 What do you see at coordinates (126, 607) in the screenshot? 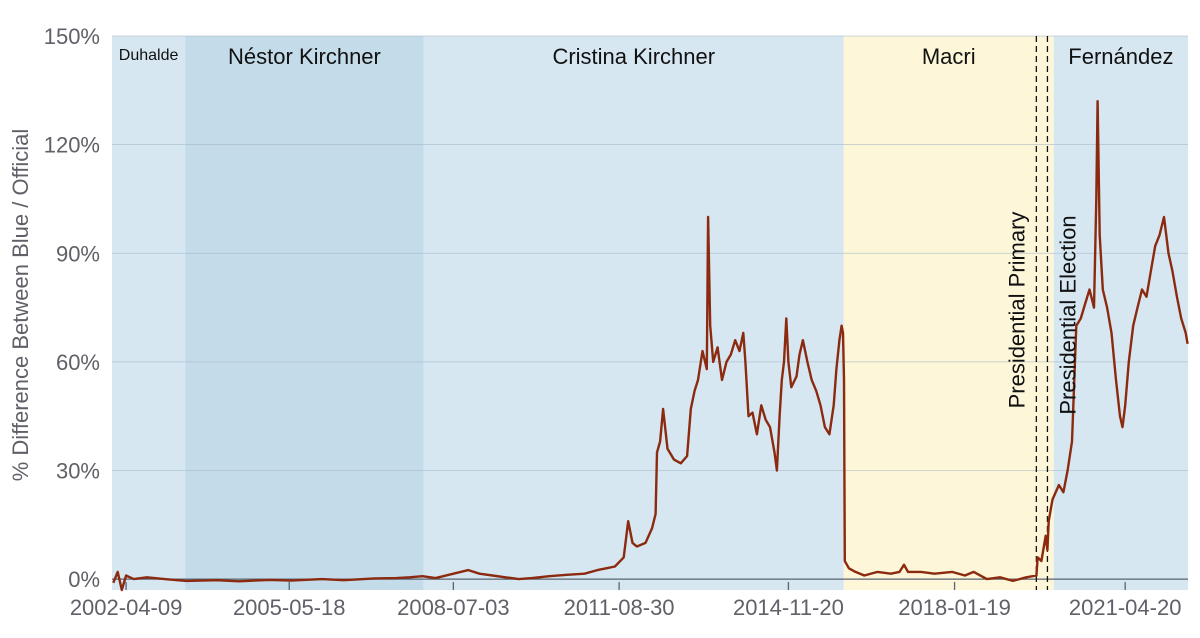
I see `x-tick-label-0: 2002-04-09` at bounding box center [126, 607].